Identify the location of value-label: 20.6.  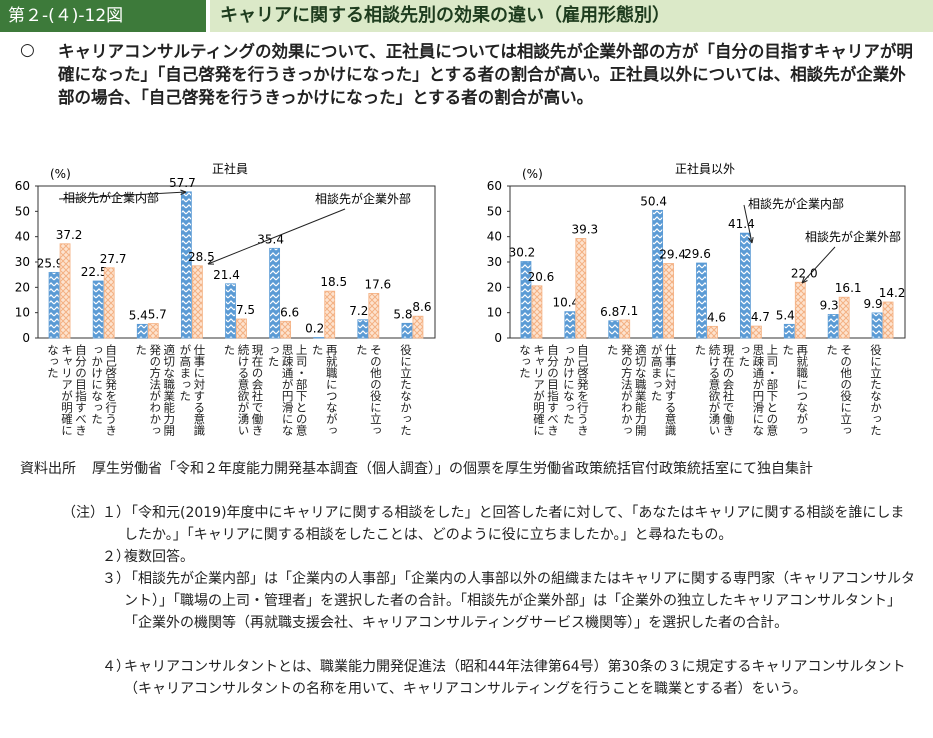
(541, 277).